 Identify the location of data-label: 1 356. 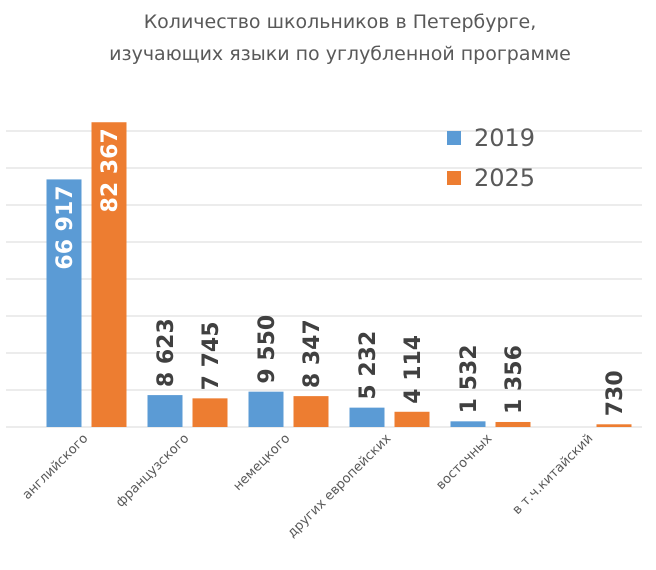
(514, 379).